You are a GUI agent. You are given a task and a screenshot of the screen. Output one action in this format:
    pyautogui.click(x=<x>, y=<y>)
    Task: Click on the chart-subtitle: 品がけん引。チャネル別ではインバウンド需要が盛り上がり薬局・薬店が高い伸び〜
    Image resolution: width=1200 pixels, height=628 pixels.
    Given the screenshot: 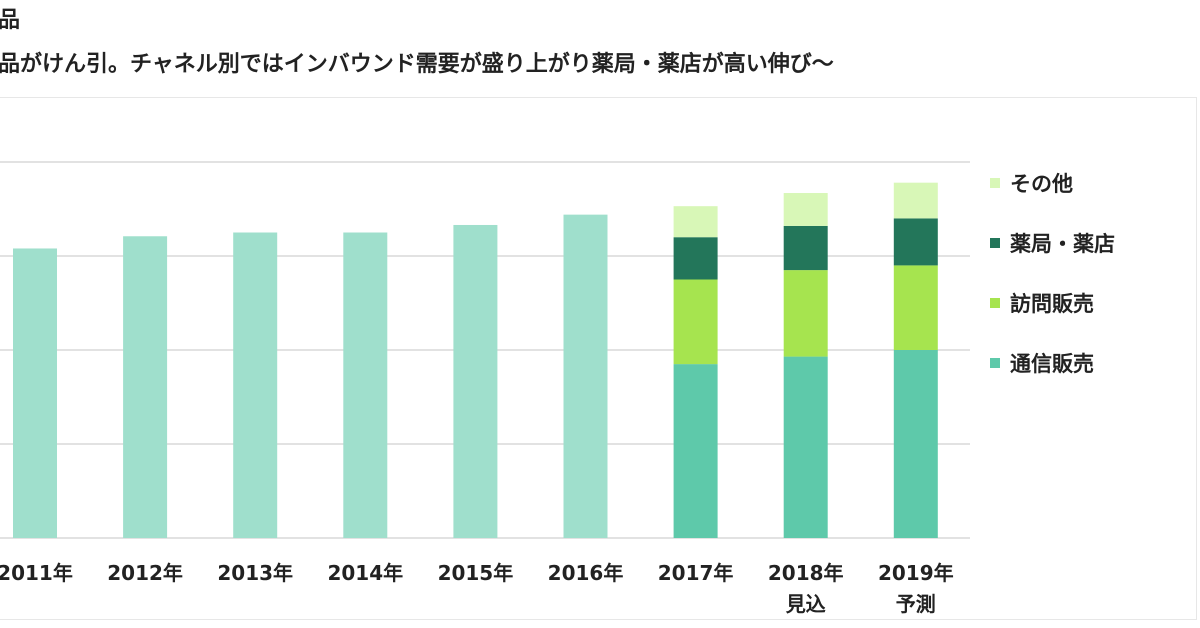 What is the action you would take?
    pyautogui.click(x=417, y=64)
    